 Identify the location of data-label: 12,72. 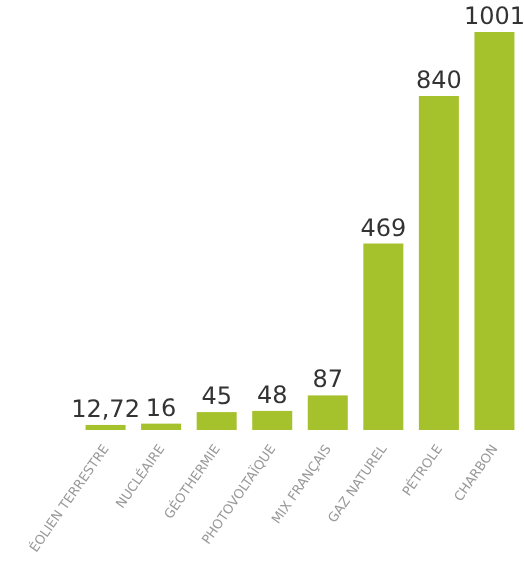
(105, 408).